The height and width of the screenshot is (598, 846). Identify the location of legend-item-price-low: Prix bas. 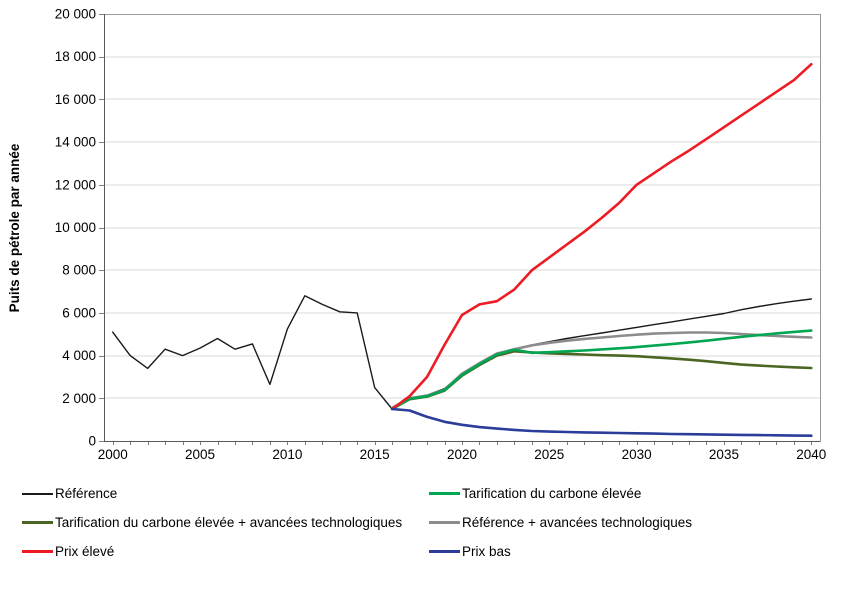
(630, 551).